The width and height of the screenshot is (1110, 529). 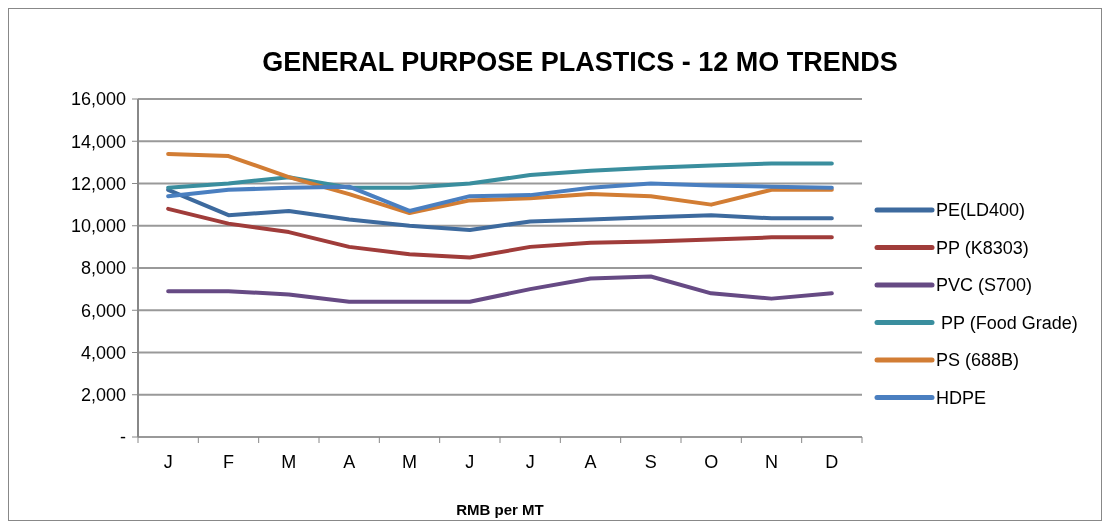 What do you see at coordinates (984, 285) in the screenshot?
I see `legend-label: PVC (S700)` at bounding box center [984, 285].